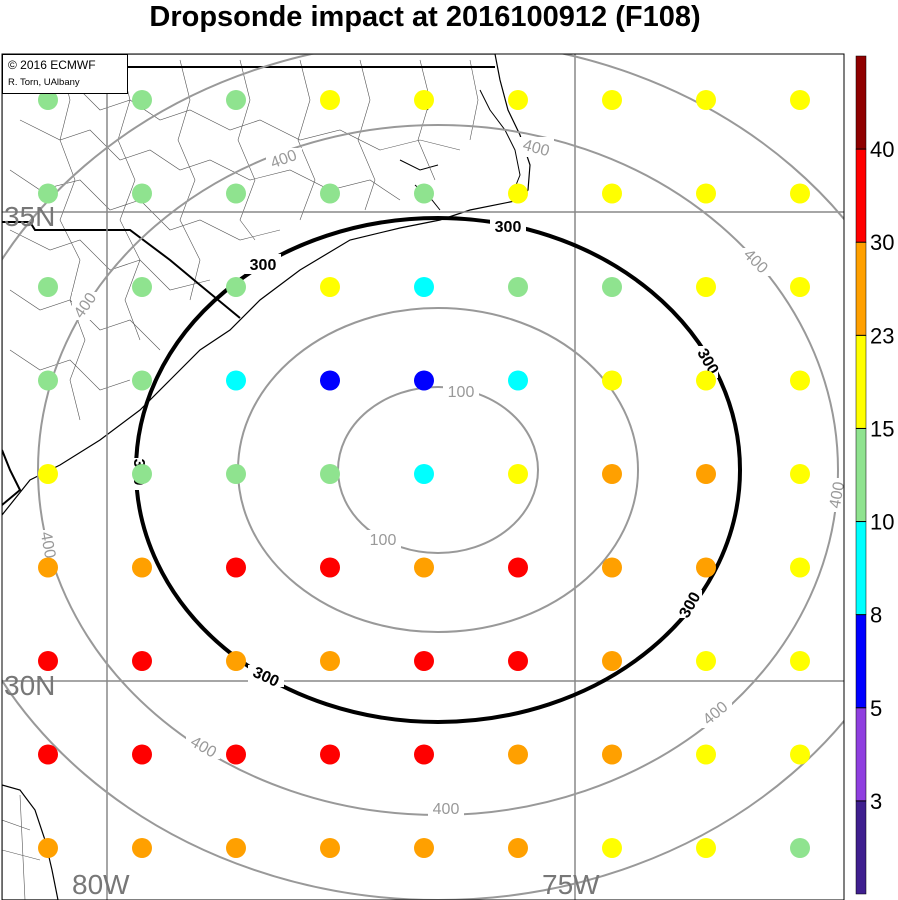 The height and width of the screenshot is (900, 898). What do you see at coordinates (882, 149) in the screenshot?
I see `colorbar-label: 40` at bounding box center [882, 149].